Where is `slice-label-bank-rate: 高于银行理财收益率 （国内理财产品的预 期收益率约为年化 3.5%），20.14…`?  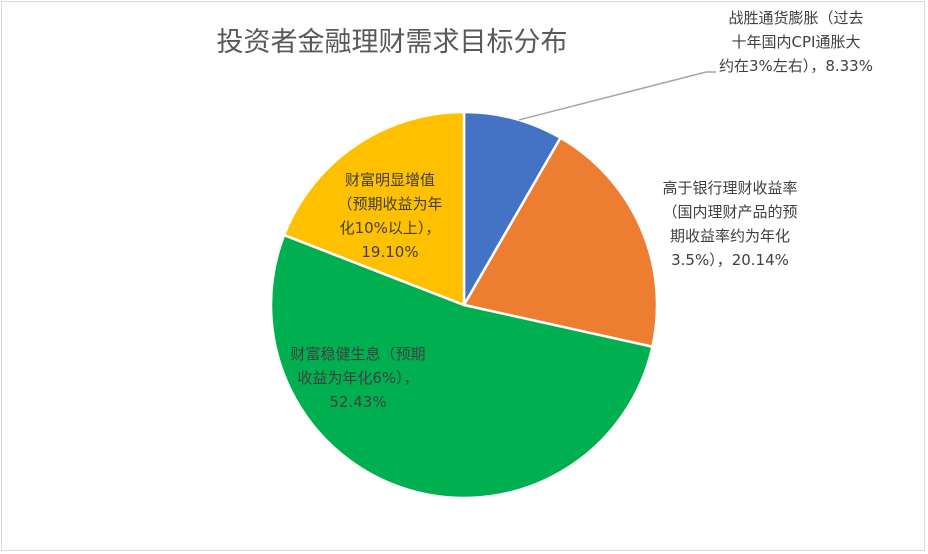 slice-label-bank-rate: 高于银行理财收益率 （国内理财产品的预 期收益率约为年化 3.5%），20.14… is located at coordinates (730, 224).